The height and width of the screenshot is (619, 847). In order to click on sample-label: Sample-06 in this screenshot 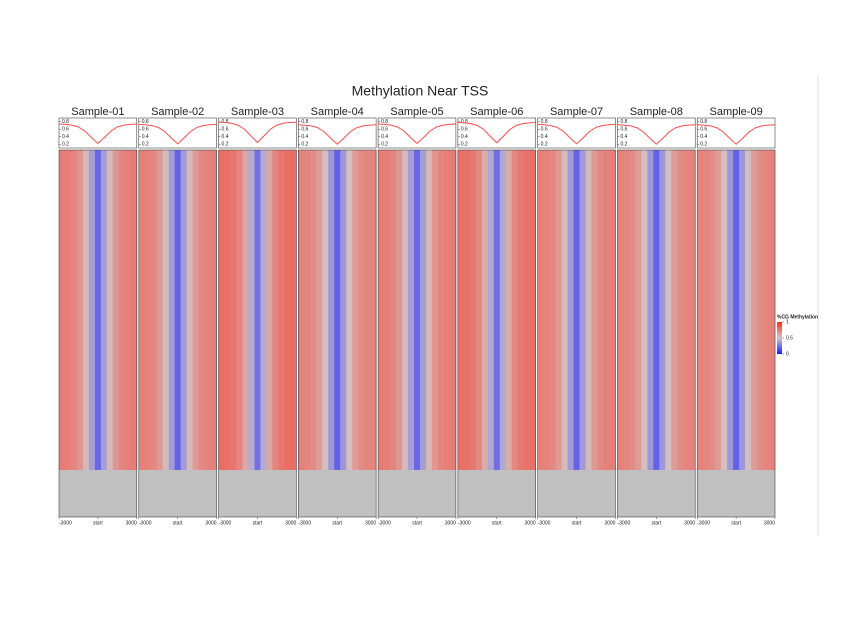, I will do `click(496, 112)`.